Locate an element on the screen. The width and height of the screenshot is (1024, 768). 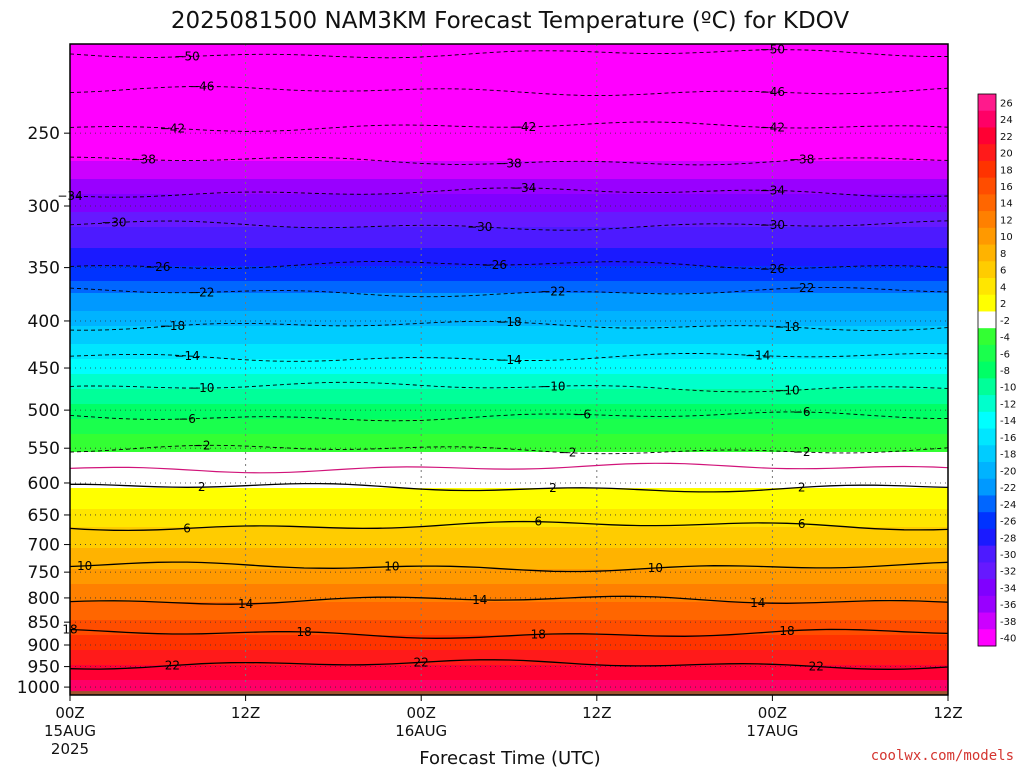
isotherm-label: 6 is located at coordinates (538, 522).